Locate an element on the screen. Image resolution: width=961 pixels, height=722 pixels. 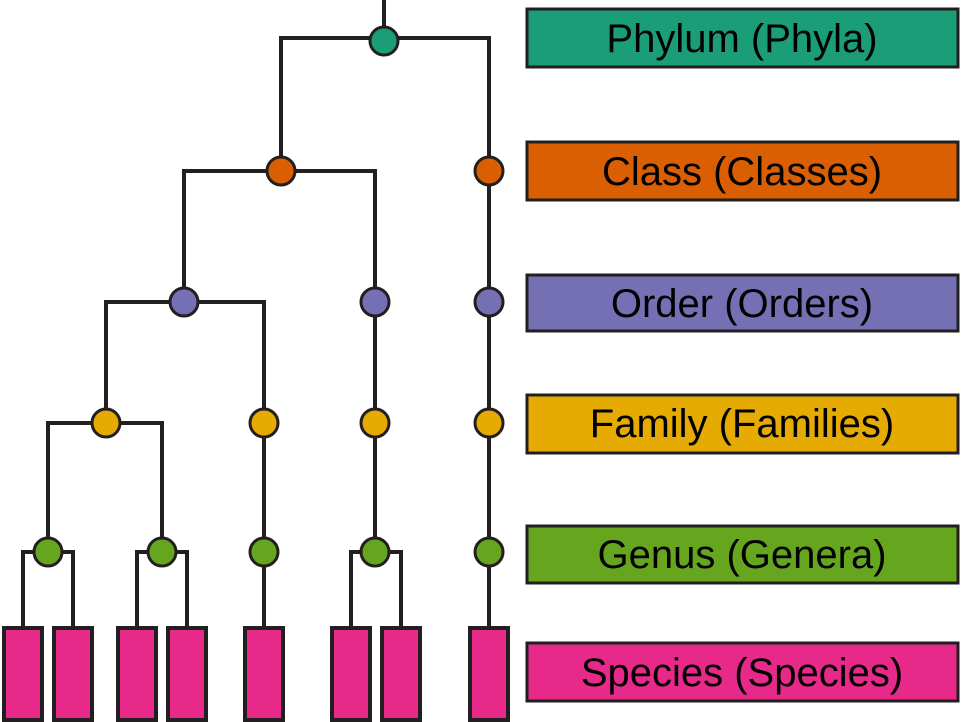
legend-item-class: Class (Classes) is located at coordinates (742, 171).